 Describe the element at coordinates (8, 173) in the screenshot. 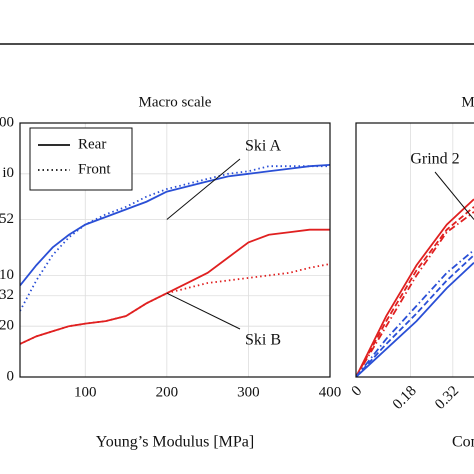

I see `y-tick-label: i0` at that location.